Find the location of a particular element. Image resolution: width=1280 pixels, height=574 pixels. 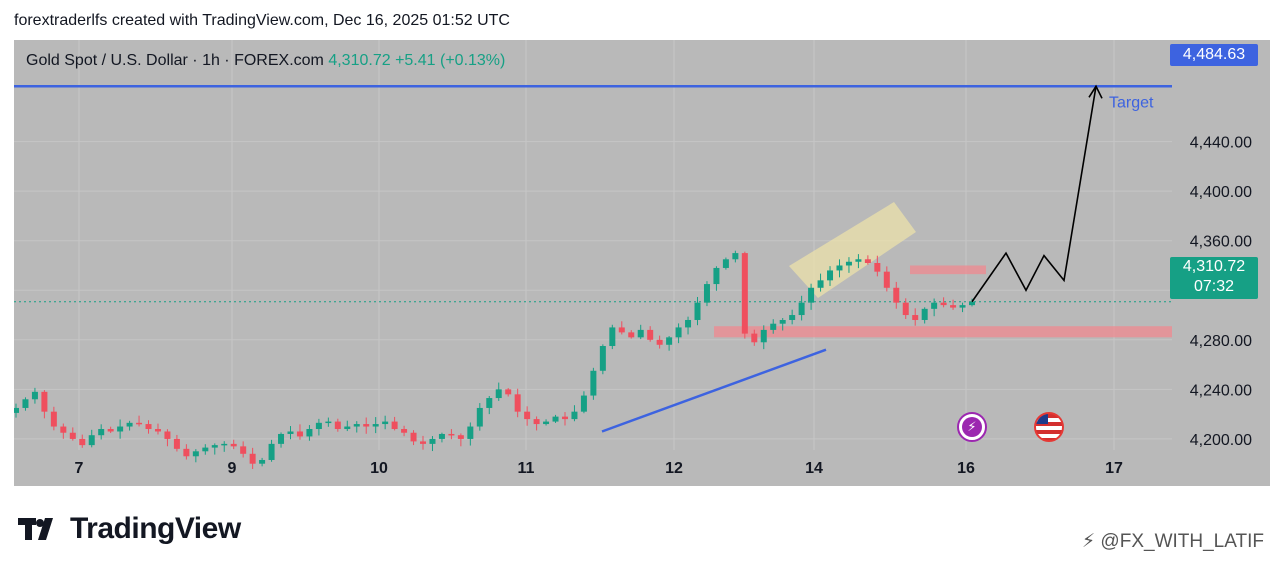

y-tick-label: 4,200.00 is located at coordinates (1221, 440).